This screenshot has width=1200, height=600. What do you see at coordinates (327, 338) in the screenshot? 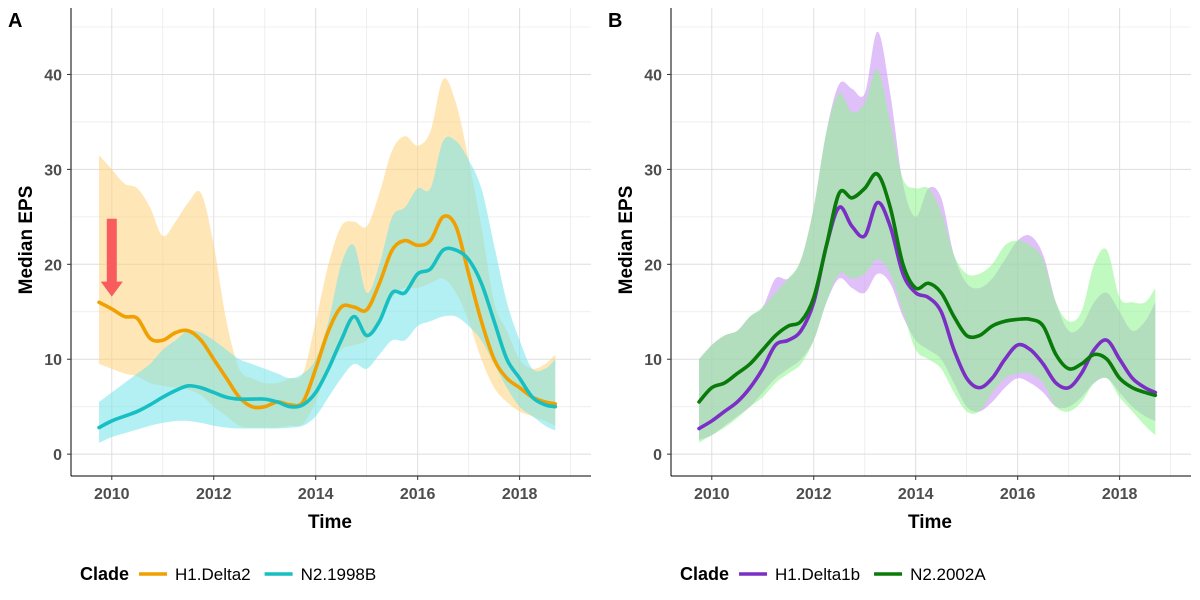
I see `series-line-n2-1998b` at bounding box center [327, 338].